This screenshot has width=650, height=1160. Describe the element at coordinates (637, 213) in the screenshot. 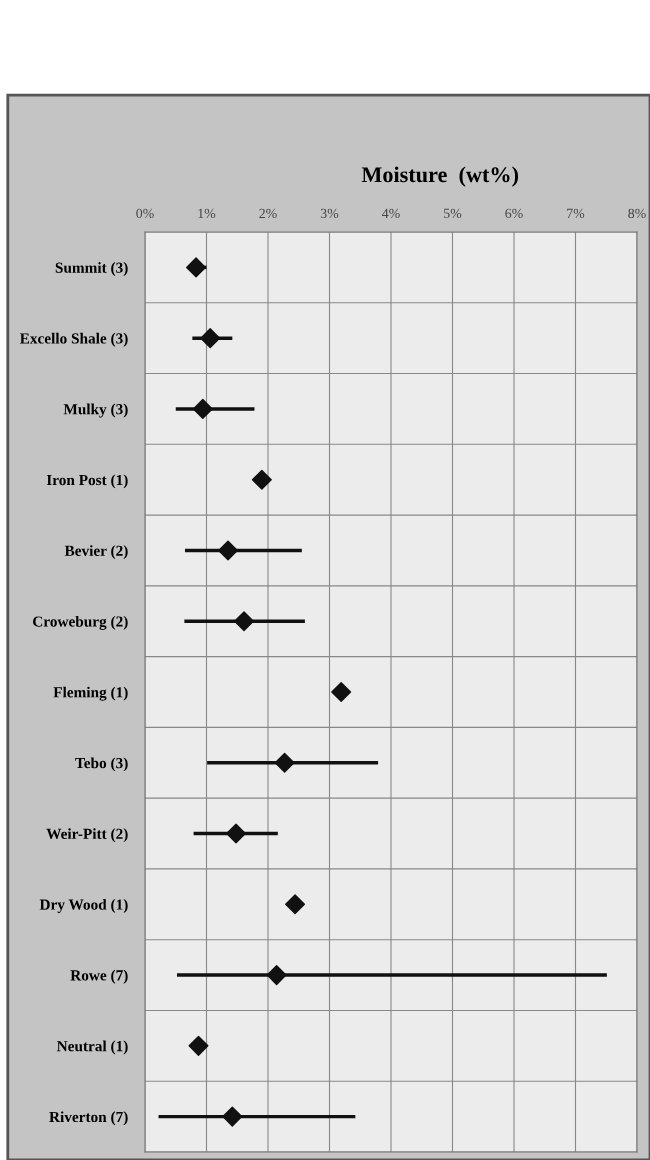

I see `x-tick-label: 8%` at that location.